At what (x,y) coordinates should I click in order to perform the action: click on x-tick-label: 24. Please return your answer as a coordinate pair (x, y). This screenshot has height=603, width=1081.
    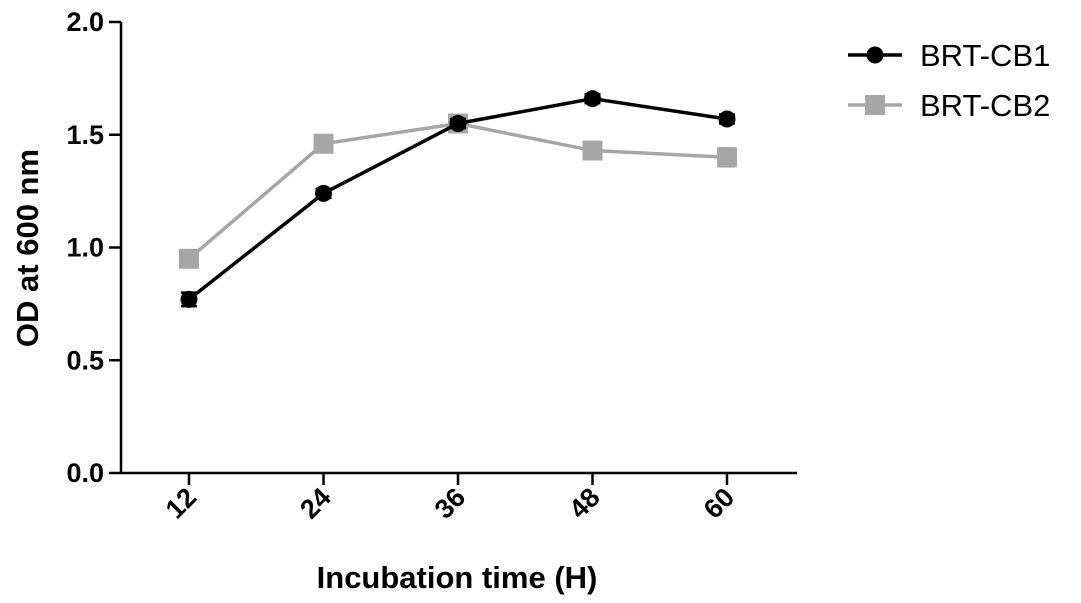
    Looking at the image, I should click on (315, 503).